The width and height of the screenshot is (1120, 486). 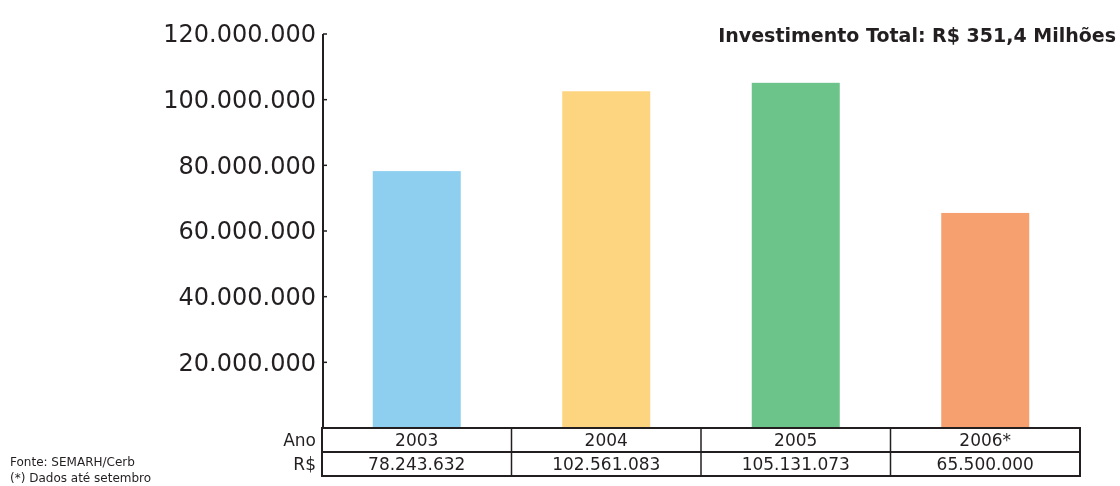 What do you see at coordinates (299, 439) in the screenshot?
I see `x-axis-title: Ano` at bounding box center [299, 439].